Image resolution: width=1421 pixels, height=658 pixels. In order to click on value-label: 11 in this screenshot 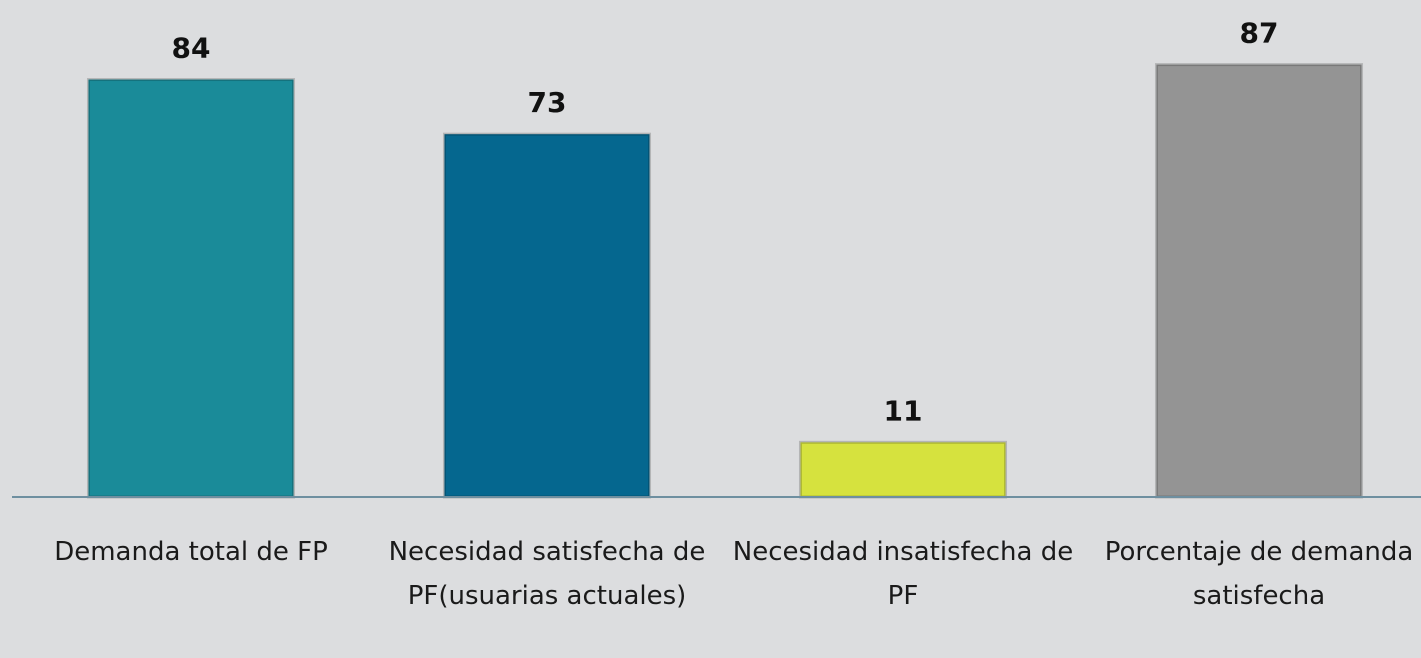, I will do `click(903, 410)`.